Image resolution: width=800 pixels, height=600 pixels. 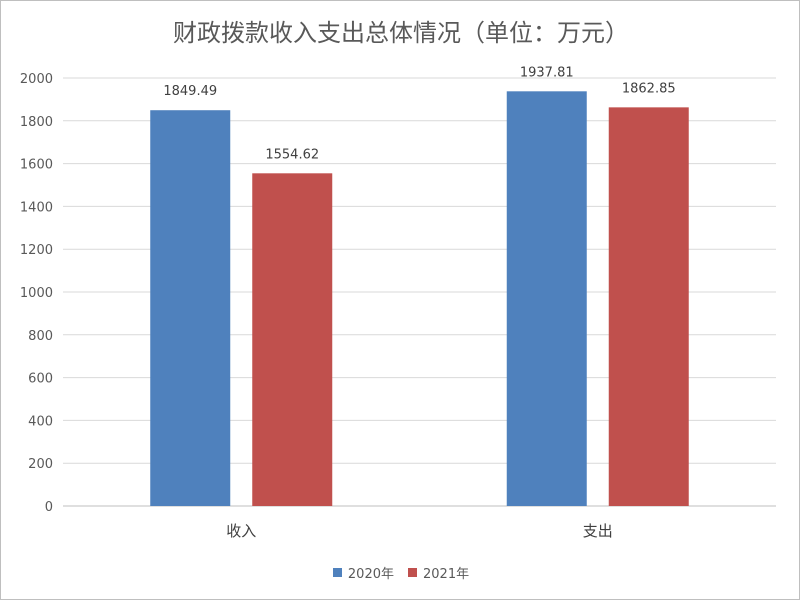 What do you see at coordinates (36, 122) in the screenshot?
I see `y-tick-label: 1800` at bounding box center [36, 122].